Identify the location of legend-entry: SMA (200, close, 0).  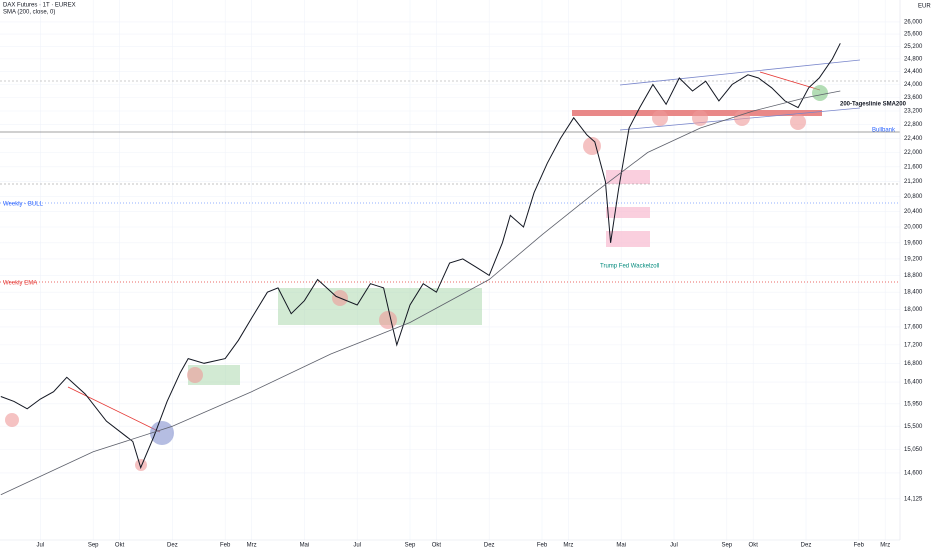
(29, 13).